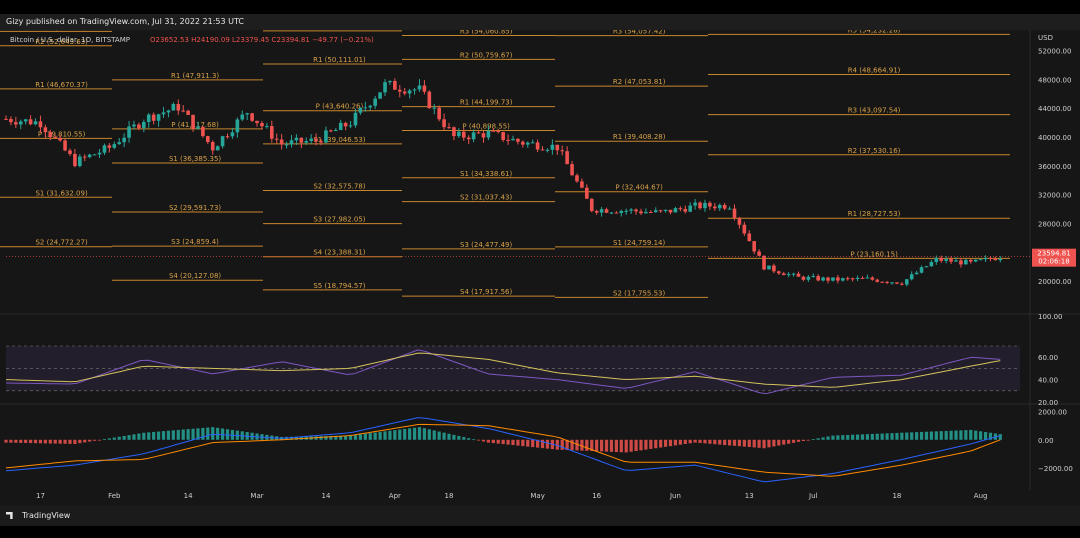  I want to click on pivot-label: R2 (50,759.67), so click(486, 55).